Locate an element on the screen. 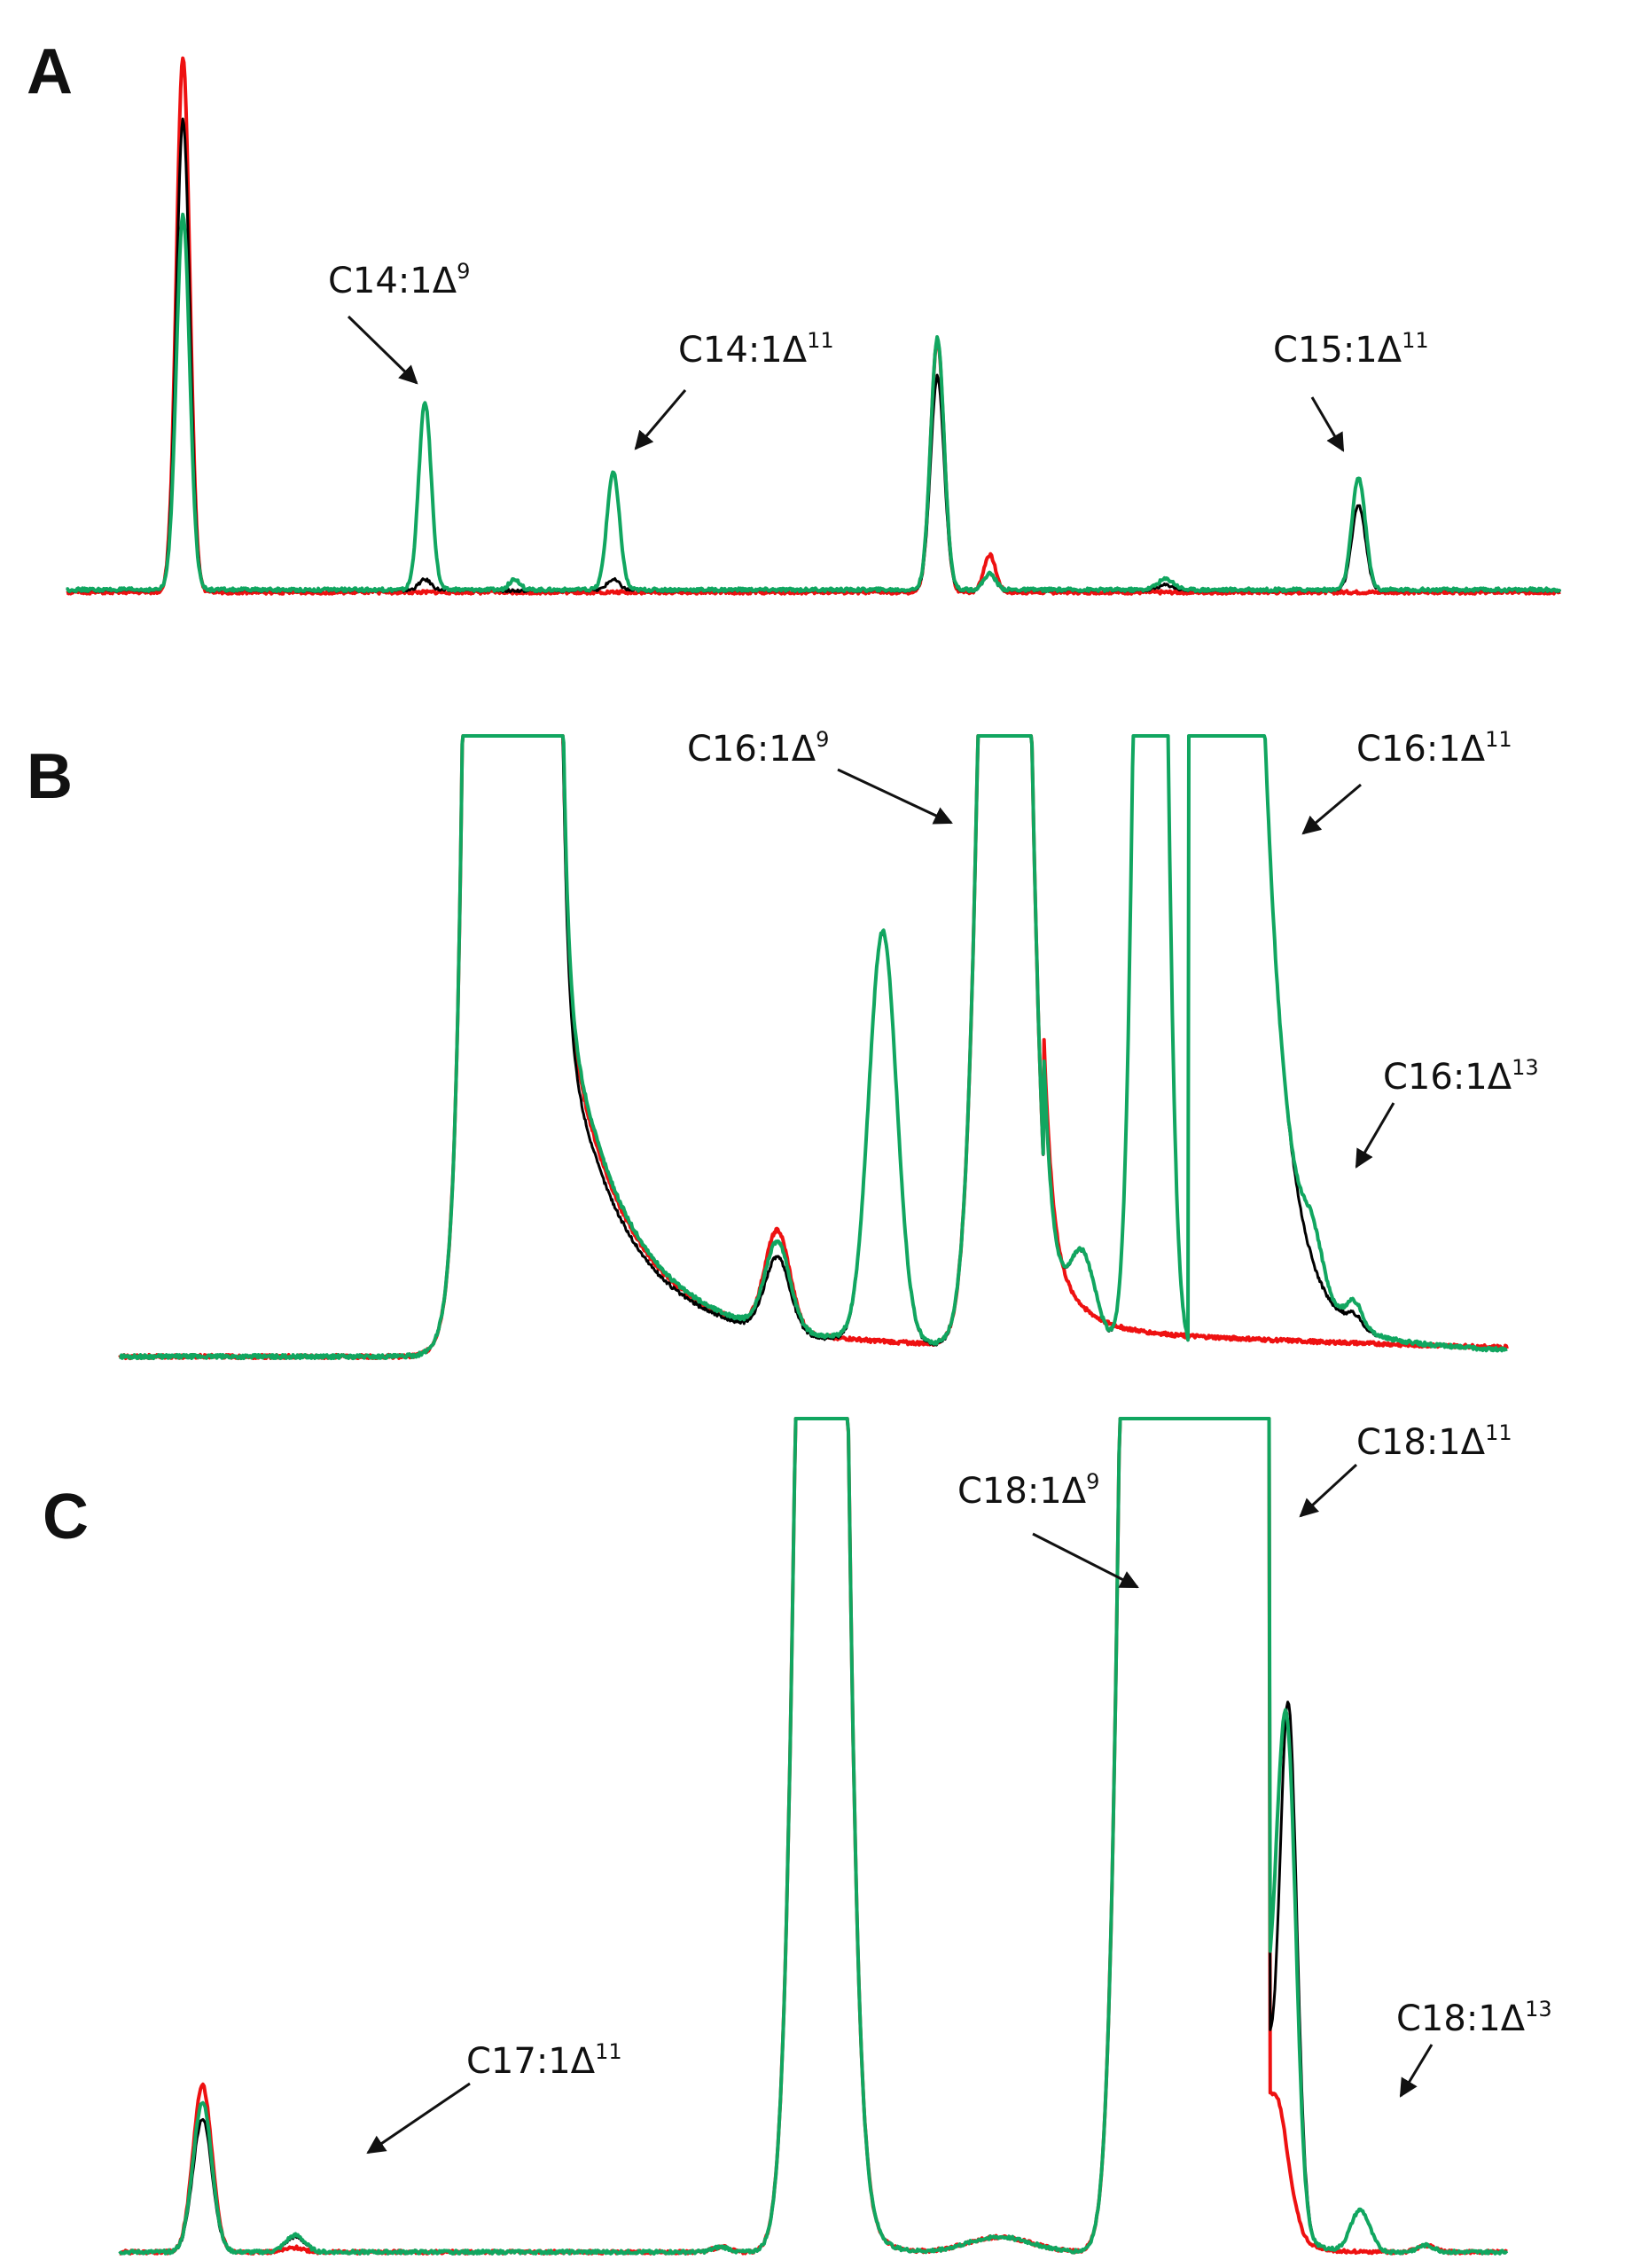  arrow-c14-1-d9 is located at coordinates (382, 350).